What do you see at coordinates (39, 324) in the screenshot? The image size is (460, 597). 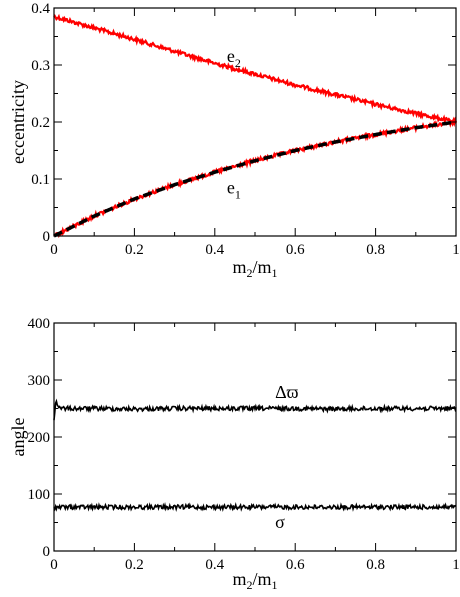 I see `y-tick-label: 400` at bounding box center [39, 324].